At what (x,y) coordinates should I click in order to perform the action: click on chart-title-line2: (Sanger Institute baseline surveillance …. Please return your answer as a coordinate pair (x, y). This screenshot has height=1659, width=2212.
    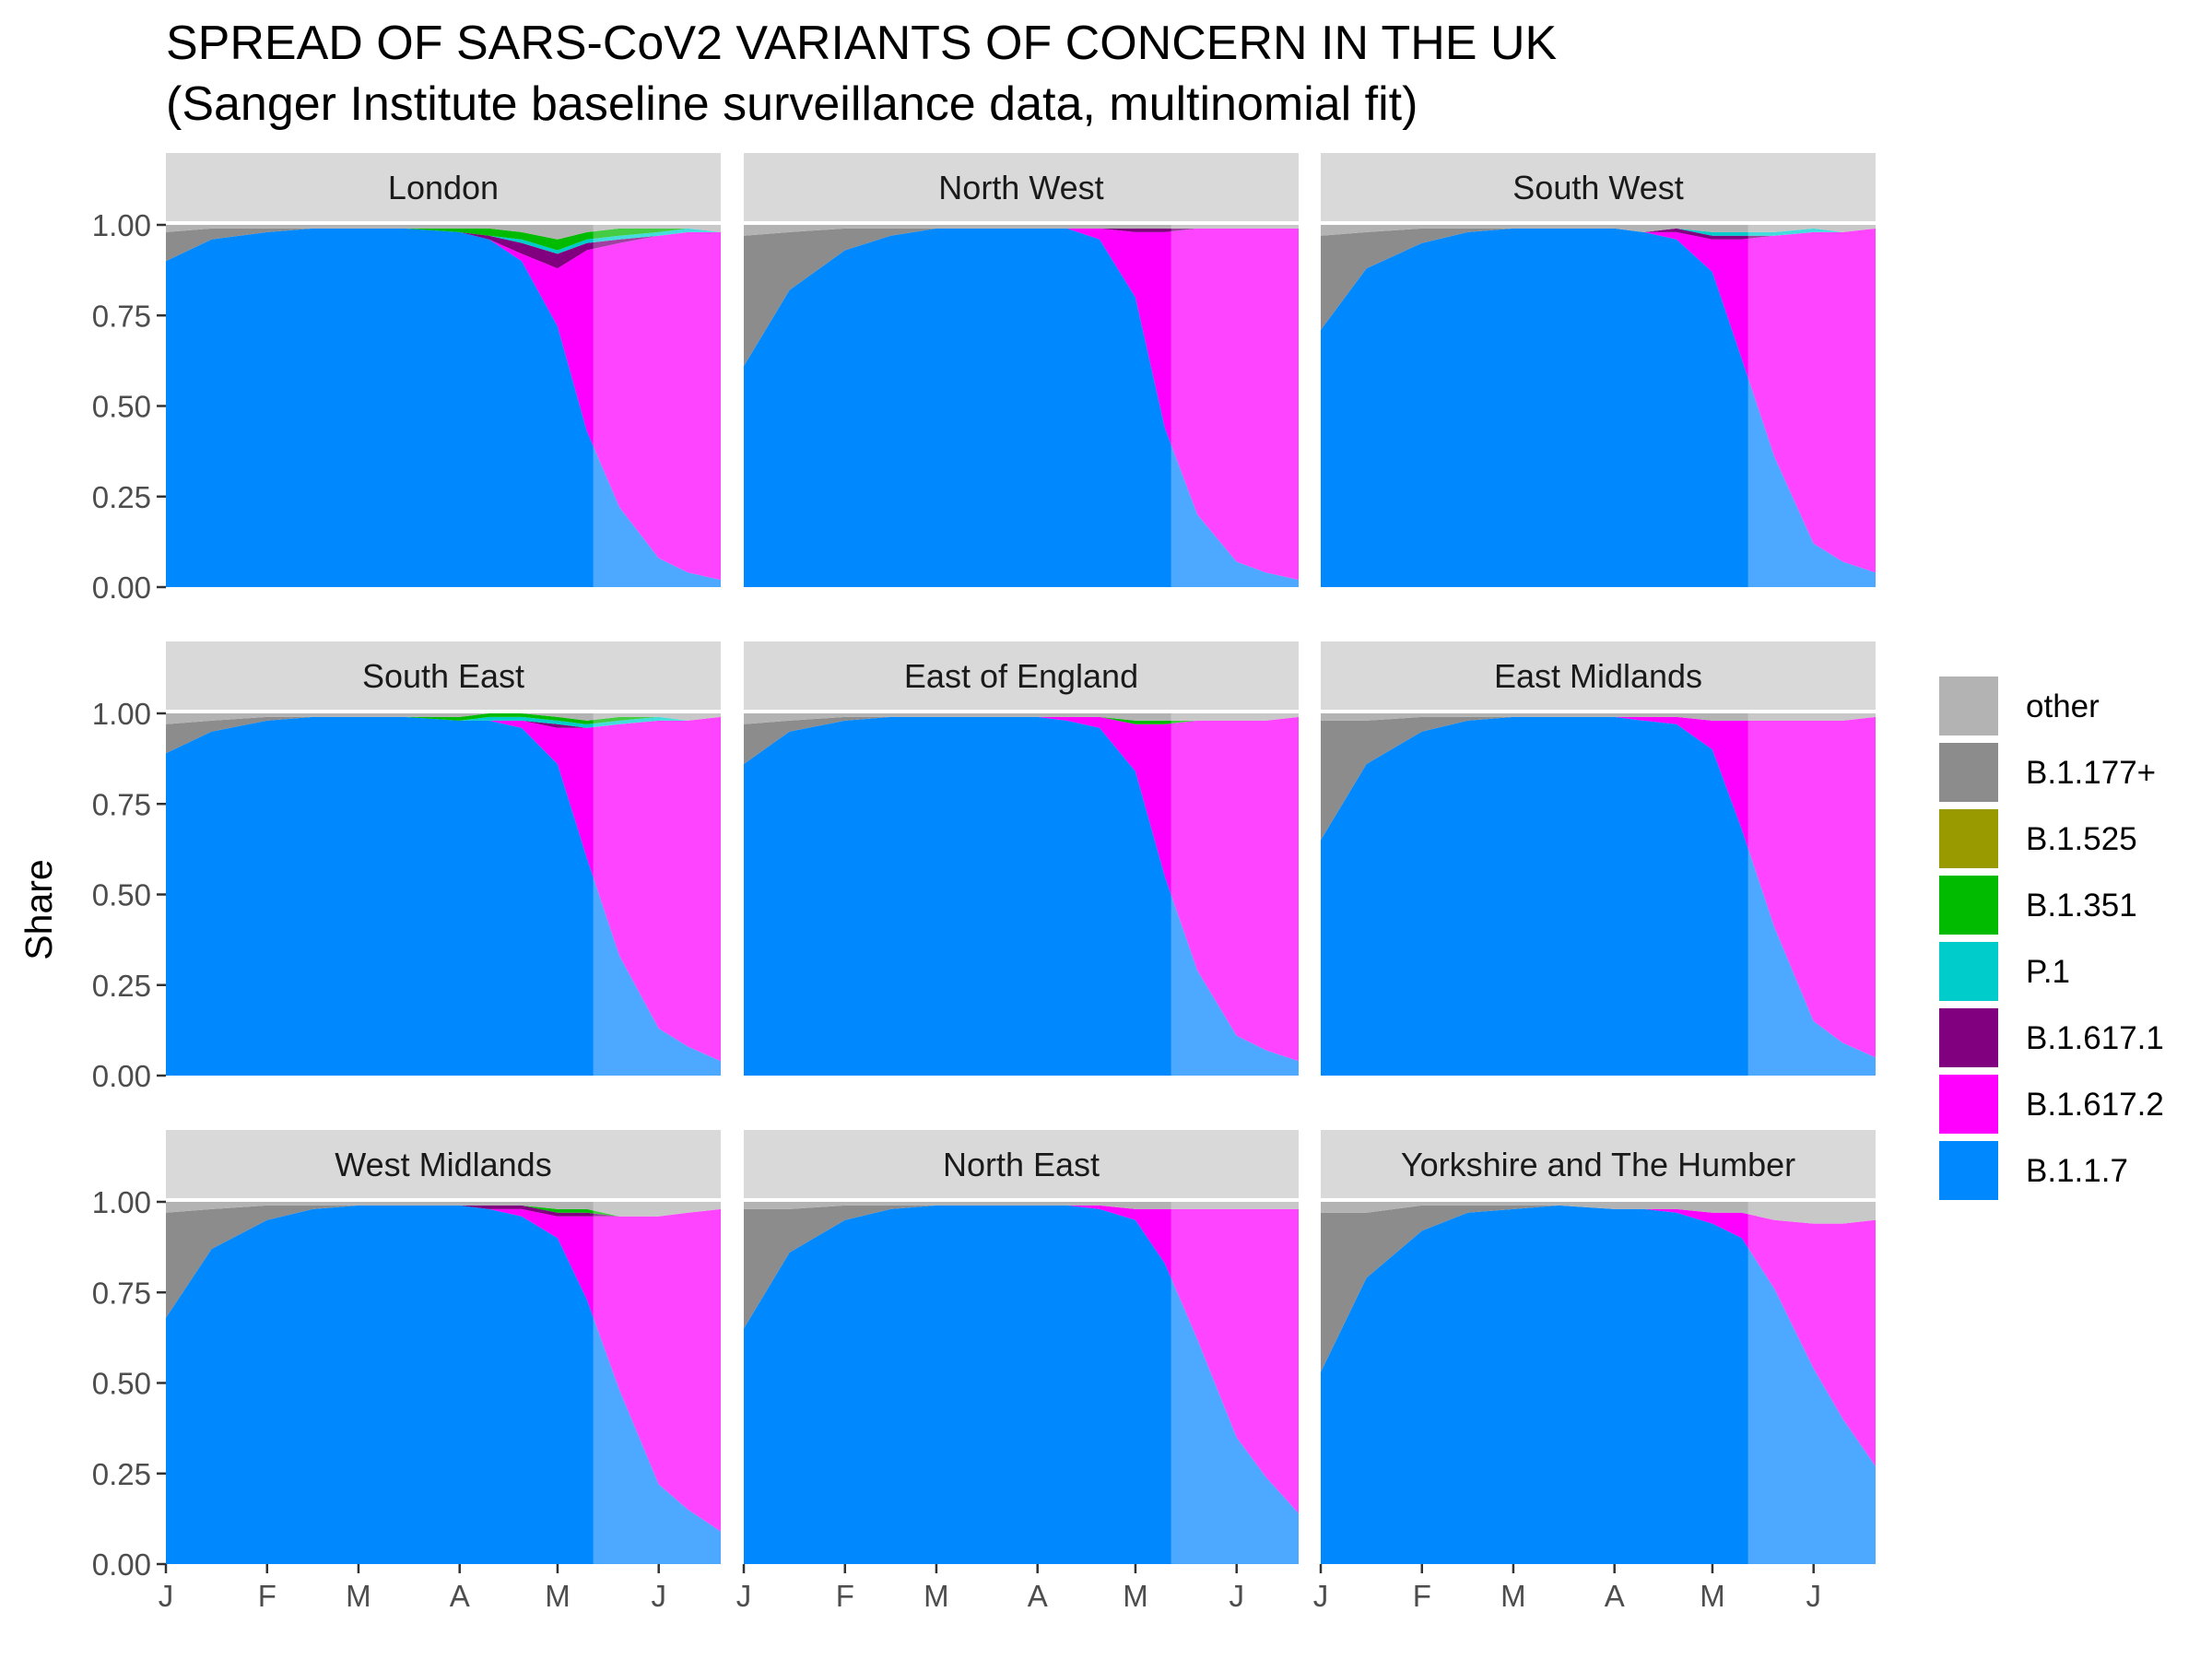
    Looking at the image, I should click on (792, 104).